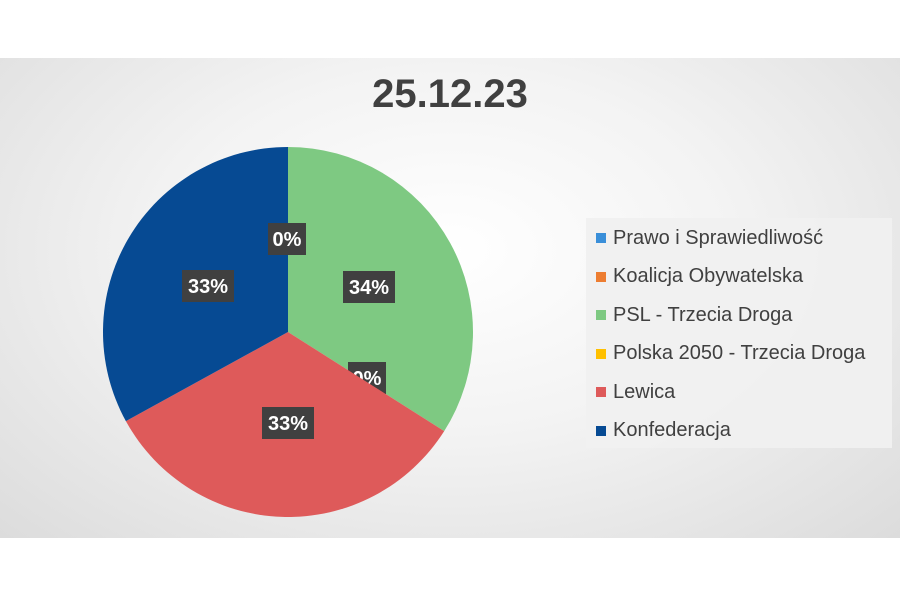 The width and height of the screenshot is (900, 591). What do you see at coordinates (450, 94) in the screenshot?
I see `chart-title: 25.12.23` at bounding box center [450, 94].